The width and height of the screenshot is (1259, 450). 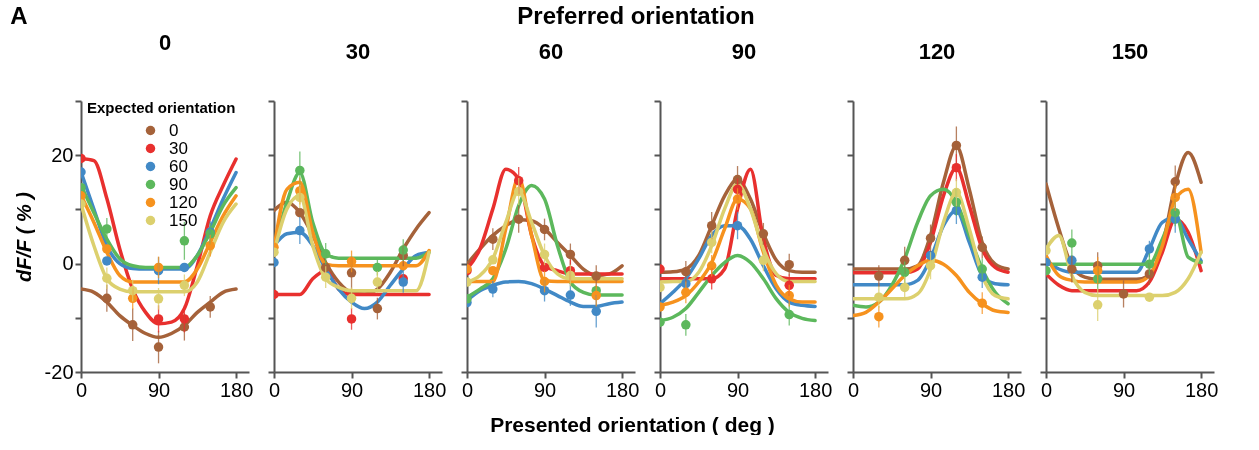 I want to click on chart-title: 120, so click(x=937, y=51).